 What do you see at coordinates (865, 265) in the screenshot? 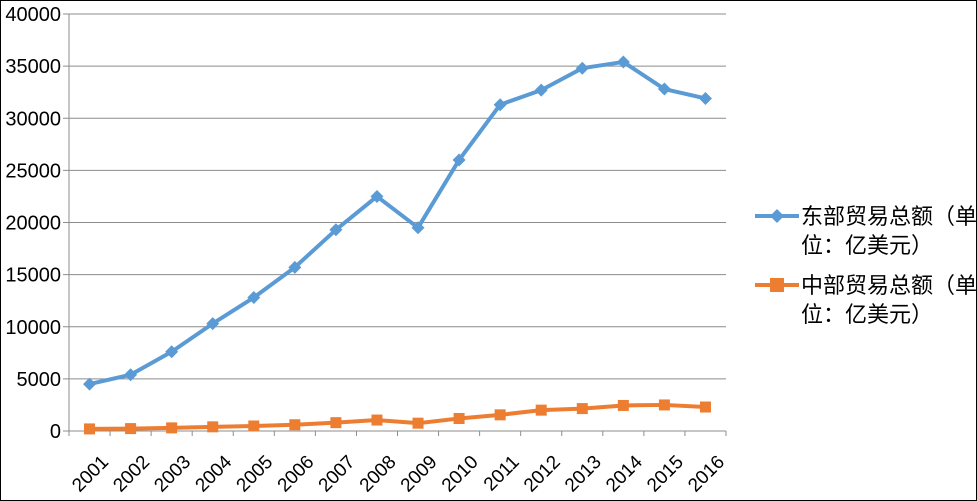
I see `legend: 东部贸易总额（单位：亿美元） 中部贸易总额（单位：亿美元）` at bounding box center [865, 265].